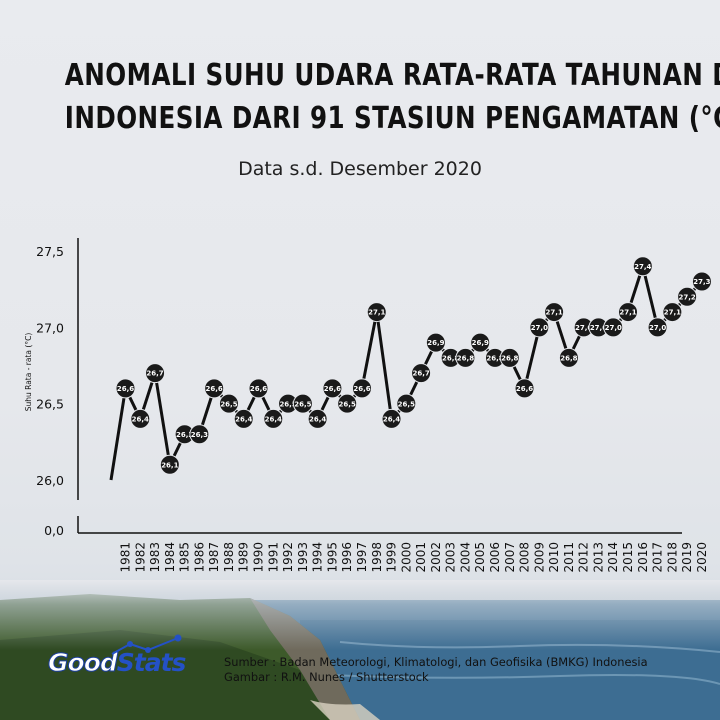 Image resolution: width=720 pixels, height=720 pixels. Describe the element at coordinates (701, 282) in the screenshot. I see `data-label: 27,3` at that location.